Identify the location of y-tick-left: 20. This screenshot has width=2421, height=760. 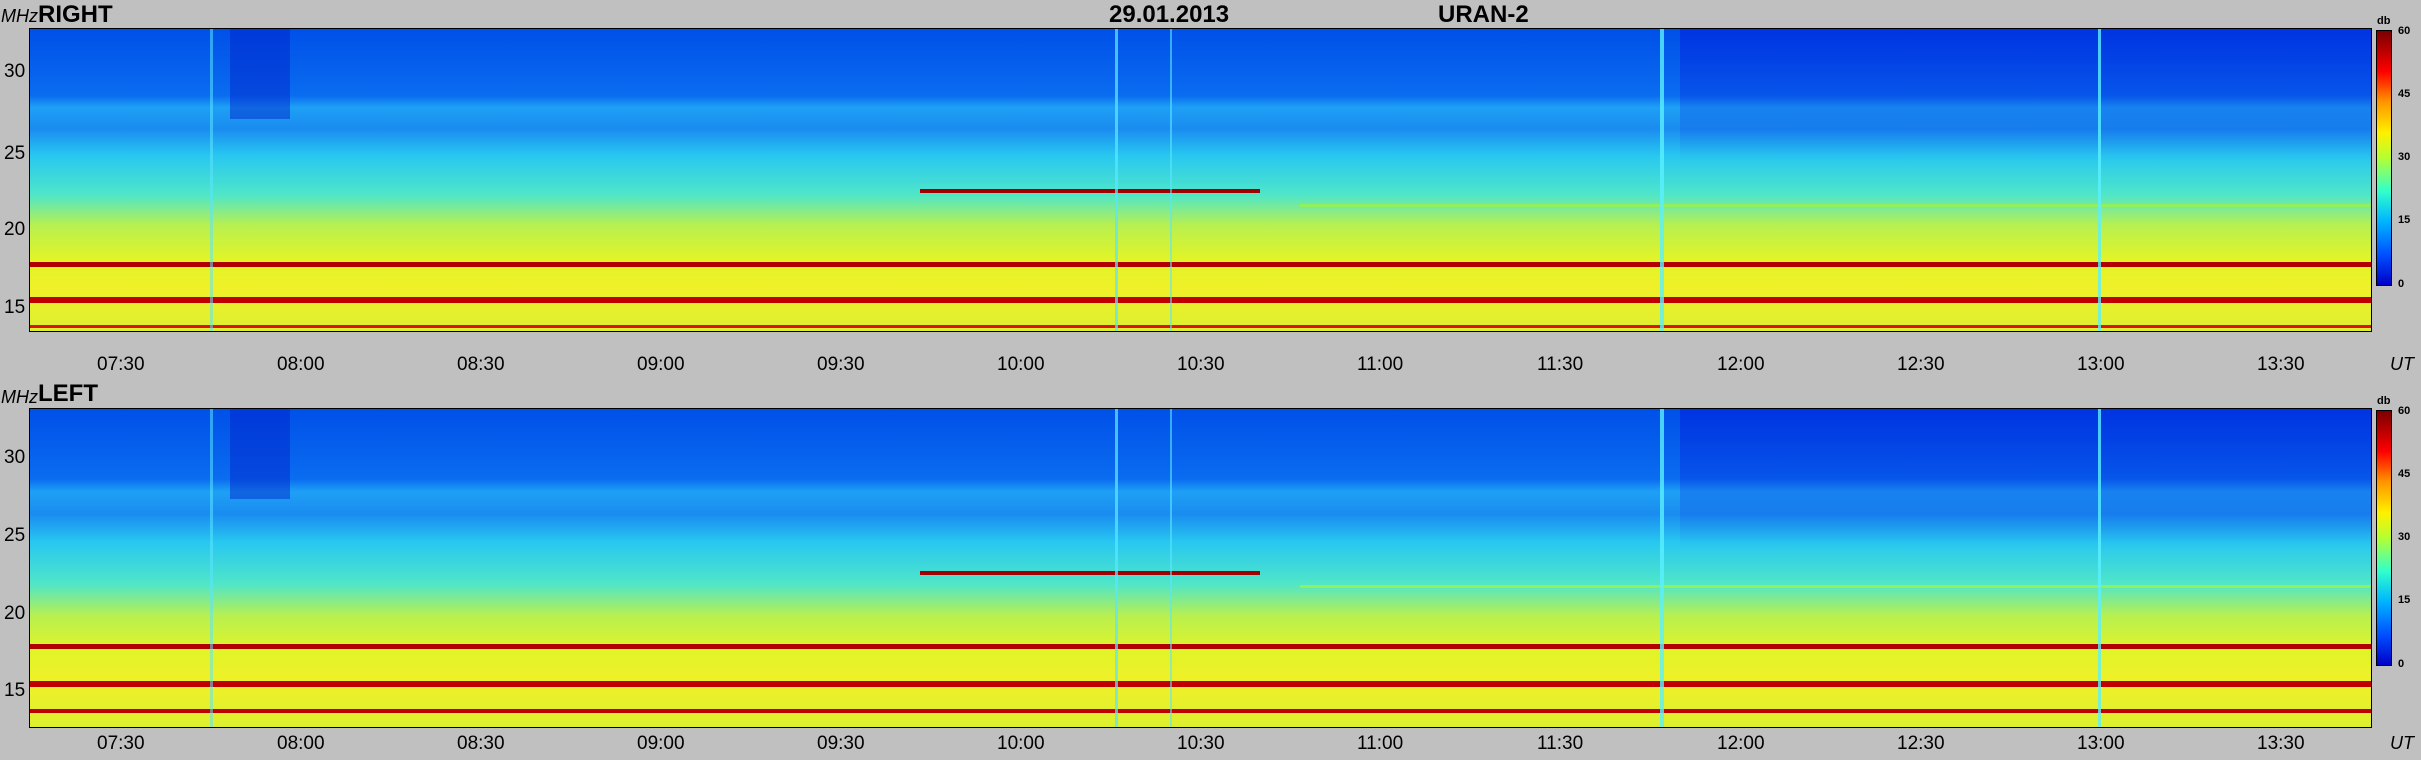
(15, 613).